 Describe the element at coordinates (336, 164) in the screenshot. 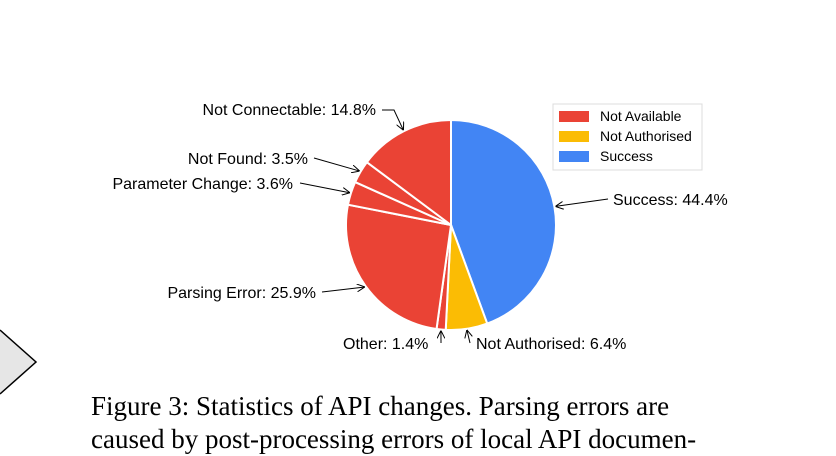

I see `leader-line-not-found` at that location.